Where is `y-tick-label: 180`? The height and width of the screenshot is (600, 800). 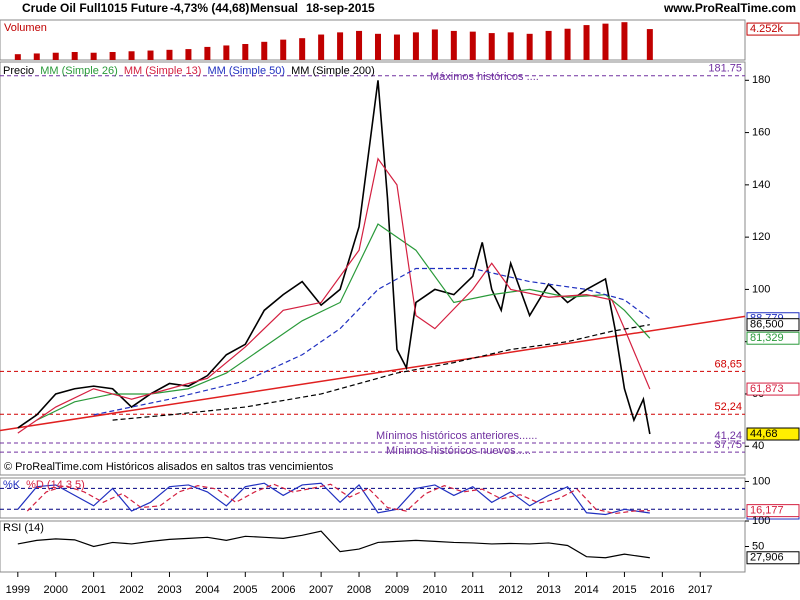
y-tick-label: 180 is located at coordinates (761, 80).